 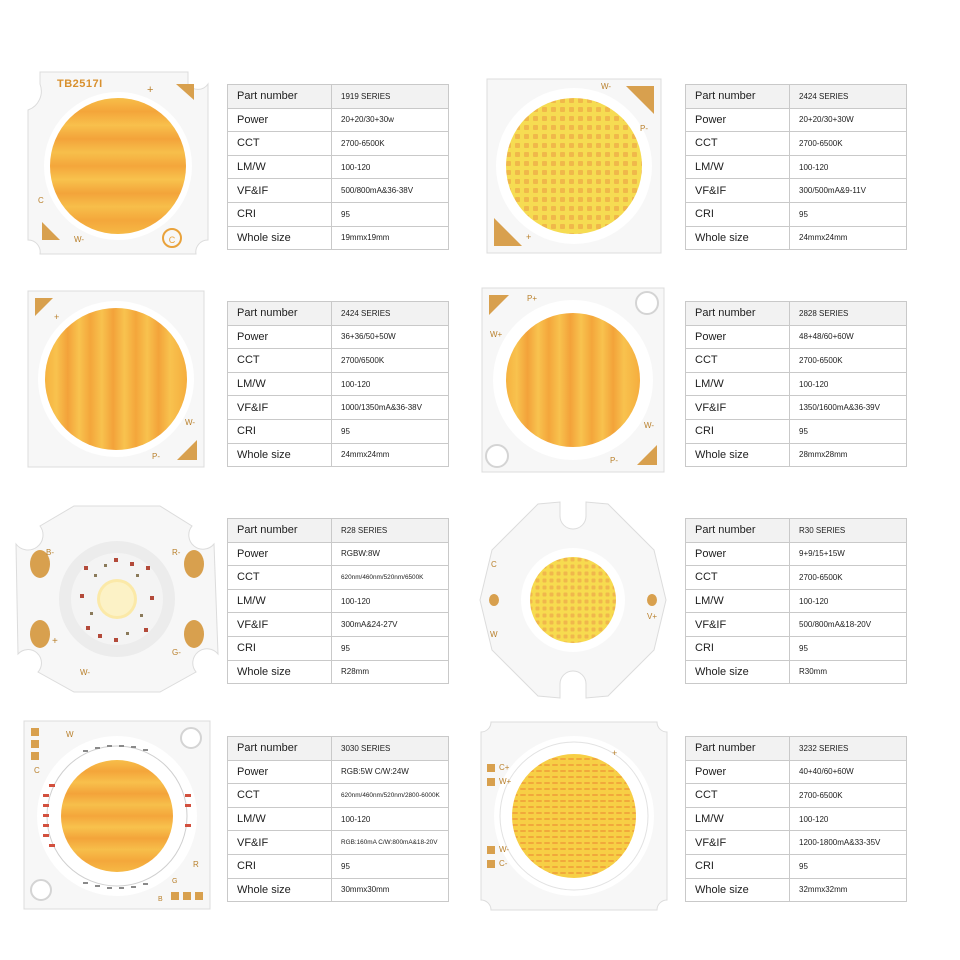 I want to click on chip-model-label: TB2517I, so click(x=80, y=84).